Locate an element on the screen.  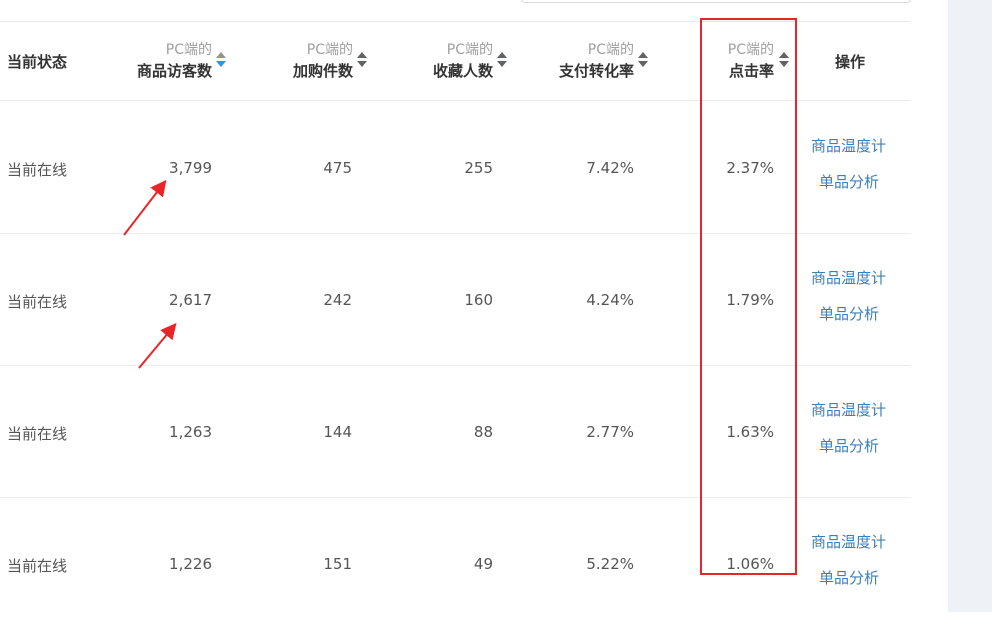
row-conv: 4.24% is located at coordinates (610, 300).